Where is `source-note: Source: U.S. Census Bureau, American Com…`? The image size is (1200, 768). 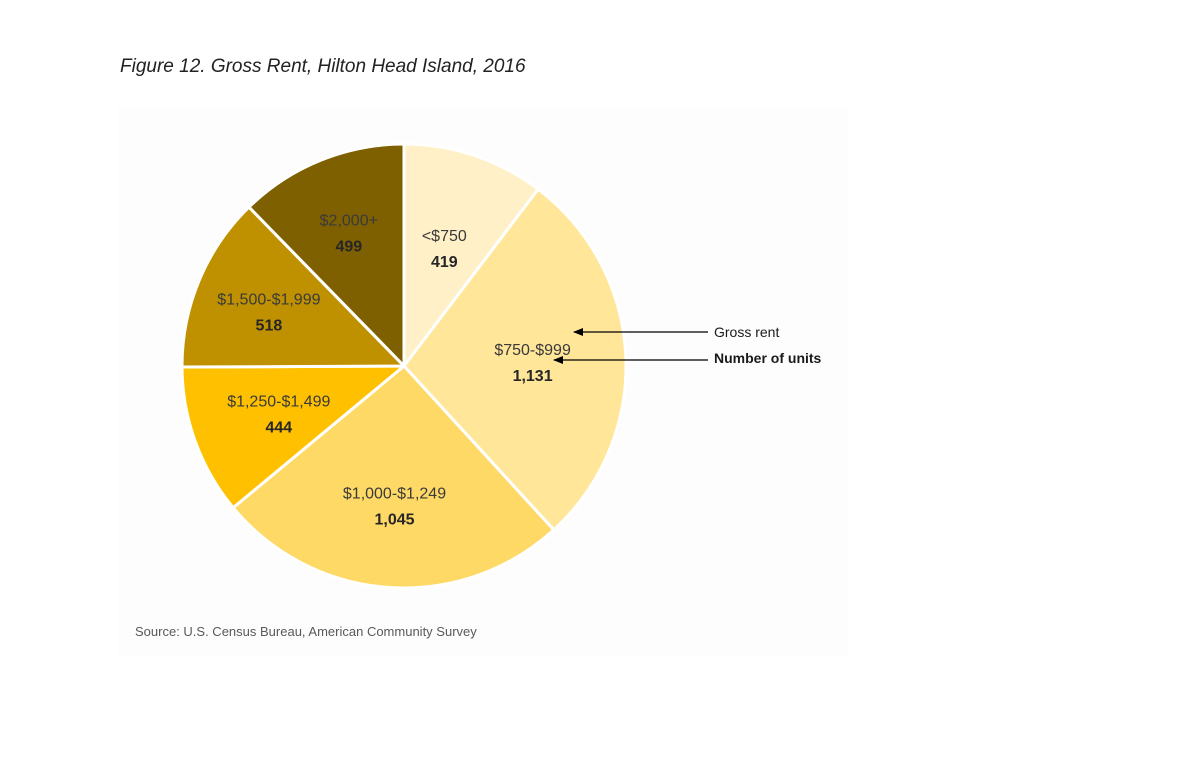 source-note: Source: U.S. Census Bureau, American Com… is located at coordinates (306, 631).